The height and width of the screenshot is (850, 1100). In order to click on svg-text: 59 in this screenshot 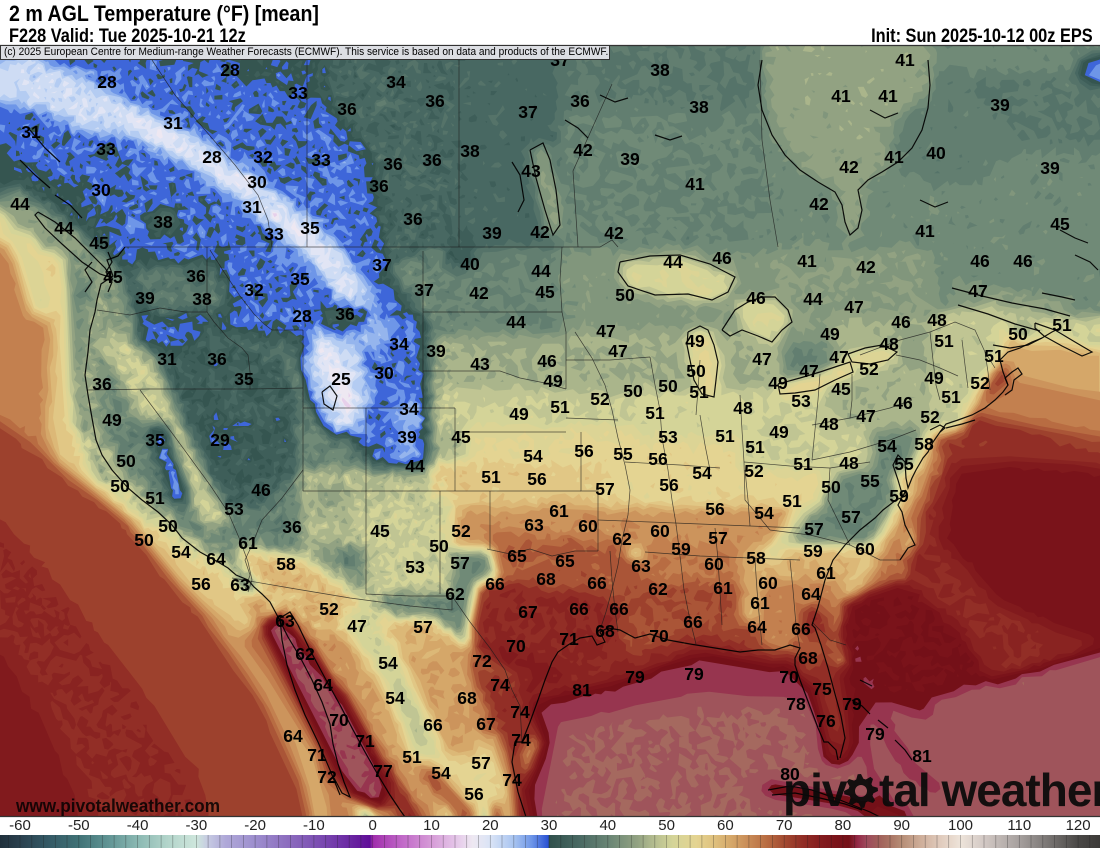, I will do `click(899, 496)`.